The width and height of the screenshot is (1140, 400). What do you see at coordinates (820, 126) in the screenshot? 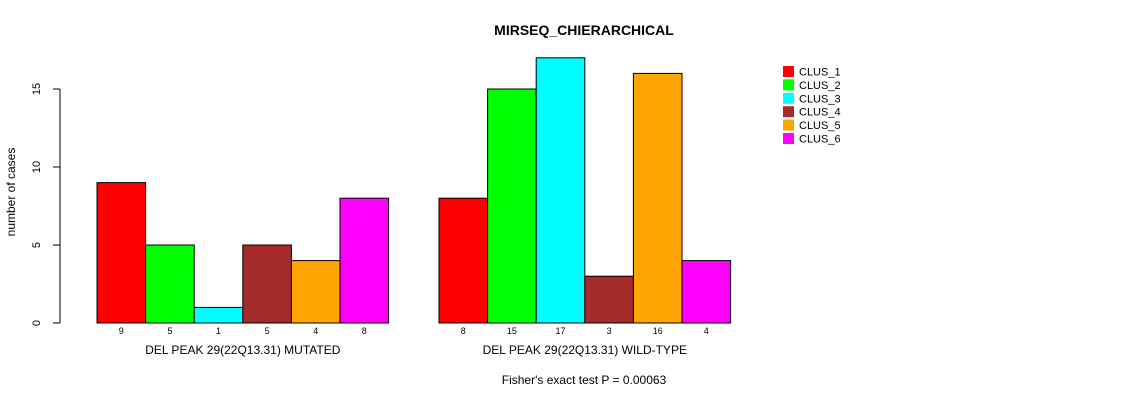
I see `legend-label-clus_5: CLUS_5` at bounding box center [820, 126].